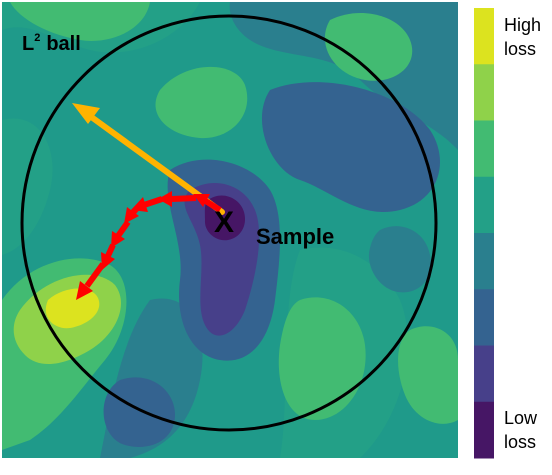  What do you see at coordinates (520, 442) in the screenshot?
I see `colorbar-low-label-line2: loss` at bounding box center [520, 442].